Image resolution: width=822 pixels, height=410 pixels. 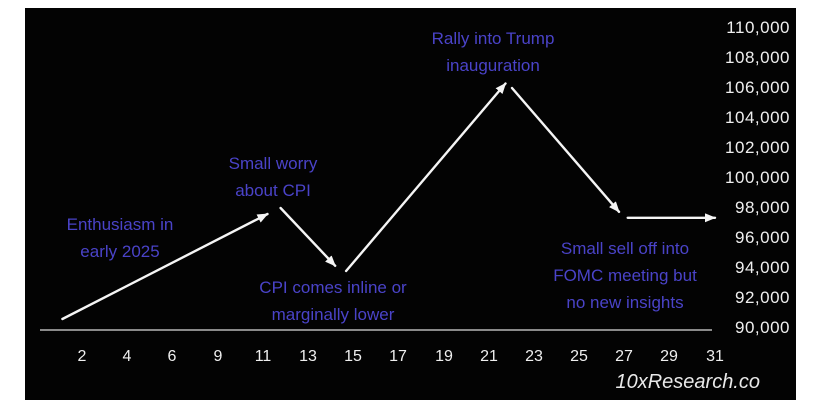 I want to click on y-axis-tick: 98,000, so click(x=762, y=207).